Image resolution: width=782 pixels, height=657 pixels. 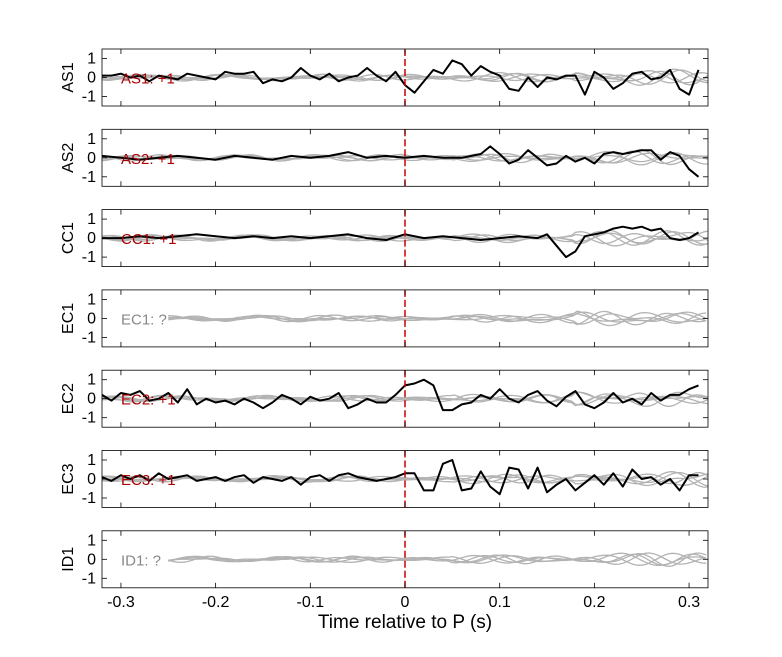 What do you see at coordinates (148, 400) in the screenshot?
I see `panel-annotation: EC2: +1` at bounding box center [148, 400].